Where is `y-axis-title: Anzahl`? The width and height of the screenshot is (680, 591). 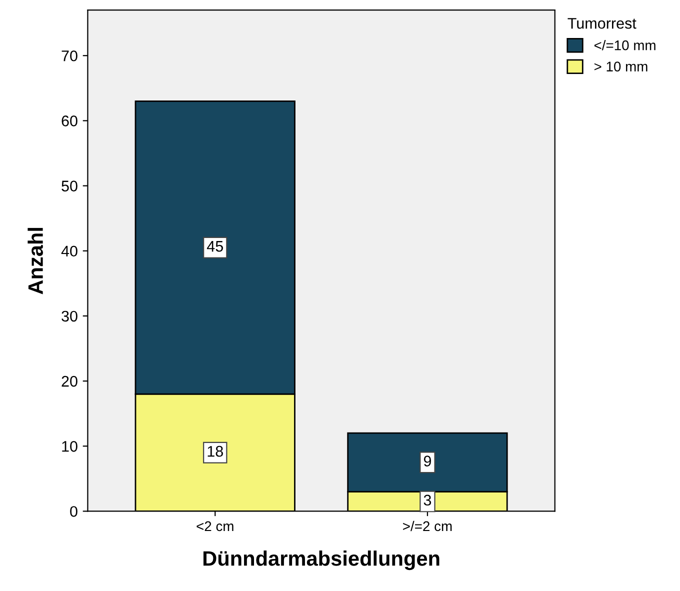
y-axis-title: Anzahl is located at coordinates (35, 261).